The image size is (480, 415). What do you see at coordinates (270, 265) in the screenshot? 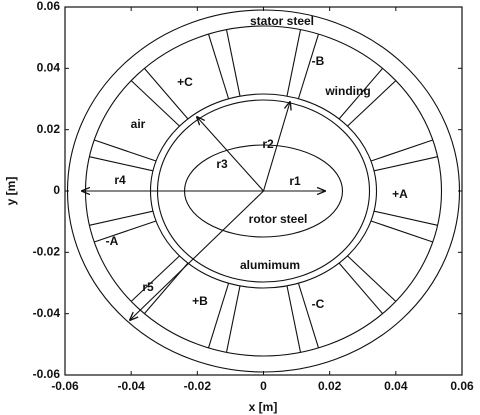
I see `annotation: alumimum` at bounding box center [270, 265].